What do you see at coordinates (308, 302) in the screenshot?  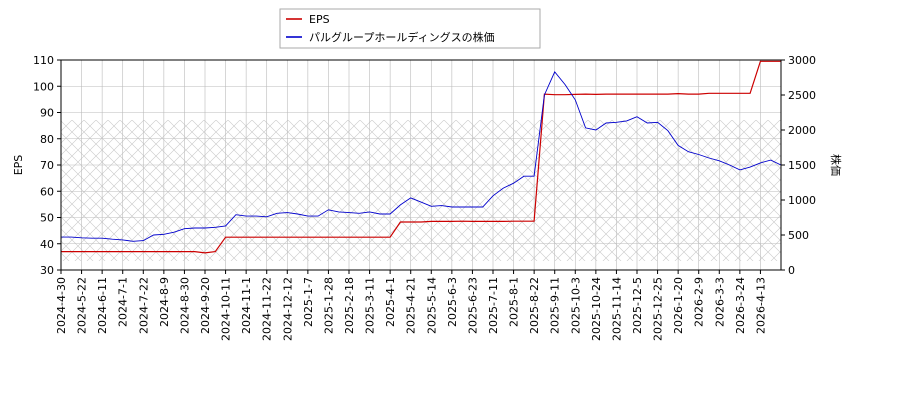 I see `x-tick-label: 2025-1-7` at bounding box center [308, 302].